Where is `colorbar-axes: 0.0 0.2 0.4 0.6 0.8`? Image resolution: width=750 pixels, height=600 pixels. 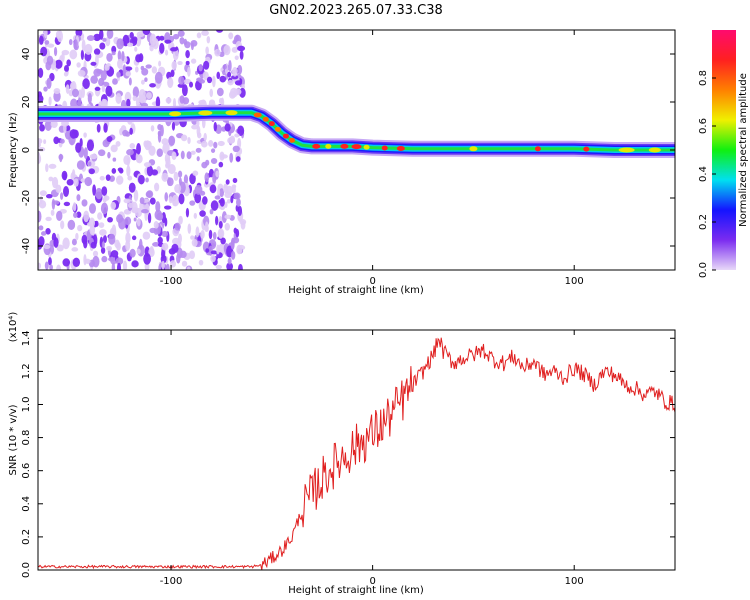
colorbar-axes: 0.0 0.2 0.4 0.6 0.8 is located at coordinates (707, 174).